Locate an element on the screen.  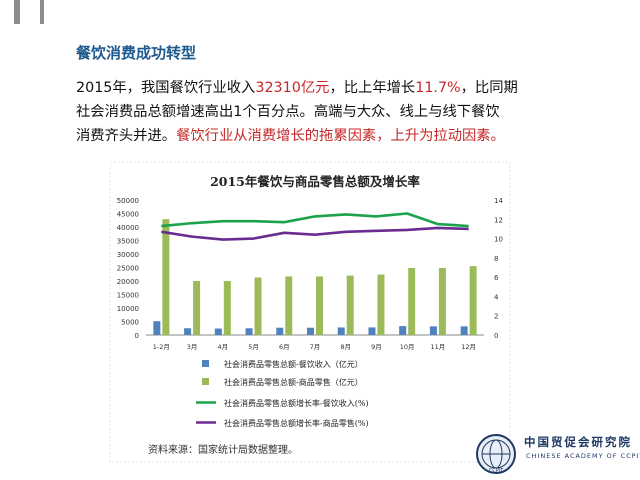
source-note: 资料来源：国家统计局数据整理。 is located at coordinates (223, 450).